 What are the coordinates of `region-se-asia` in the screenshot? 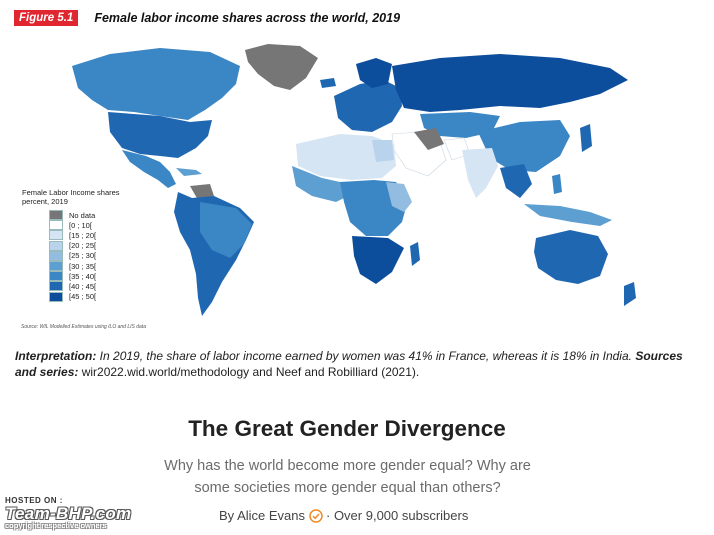 It's located at (516, 181).